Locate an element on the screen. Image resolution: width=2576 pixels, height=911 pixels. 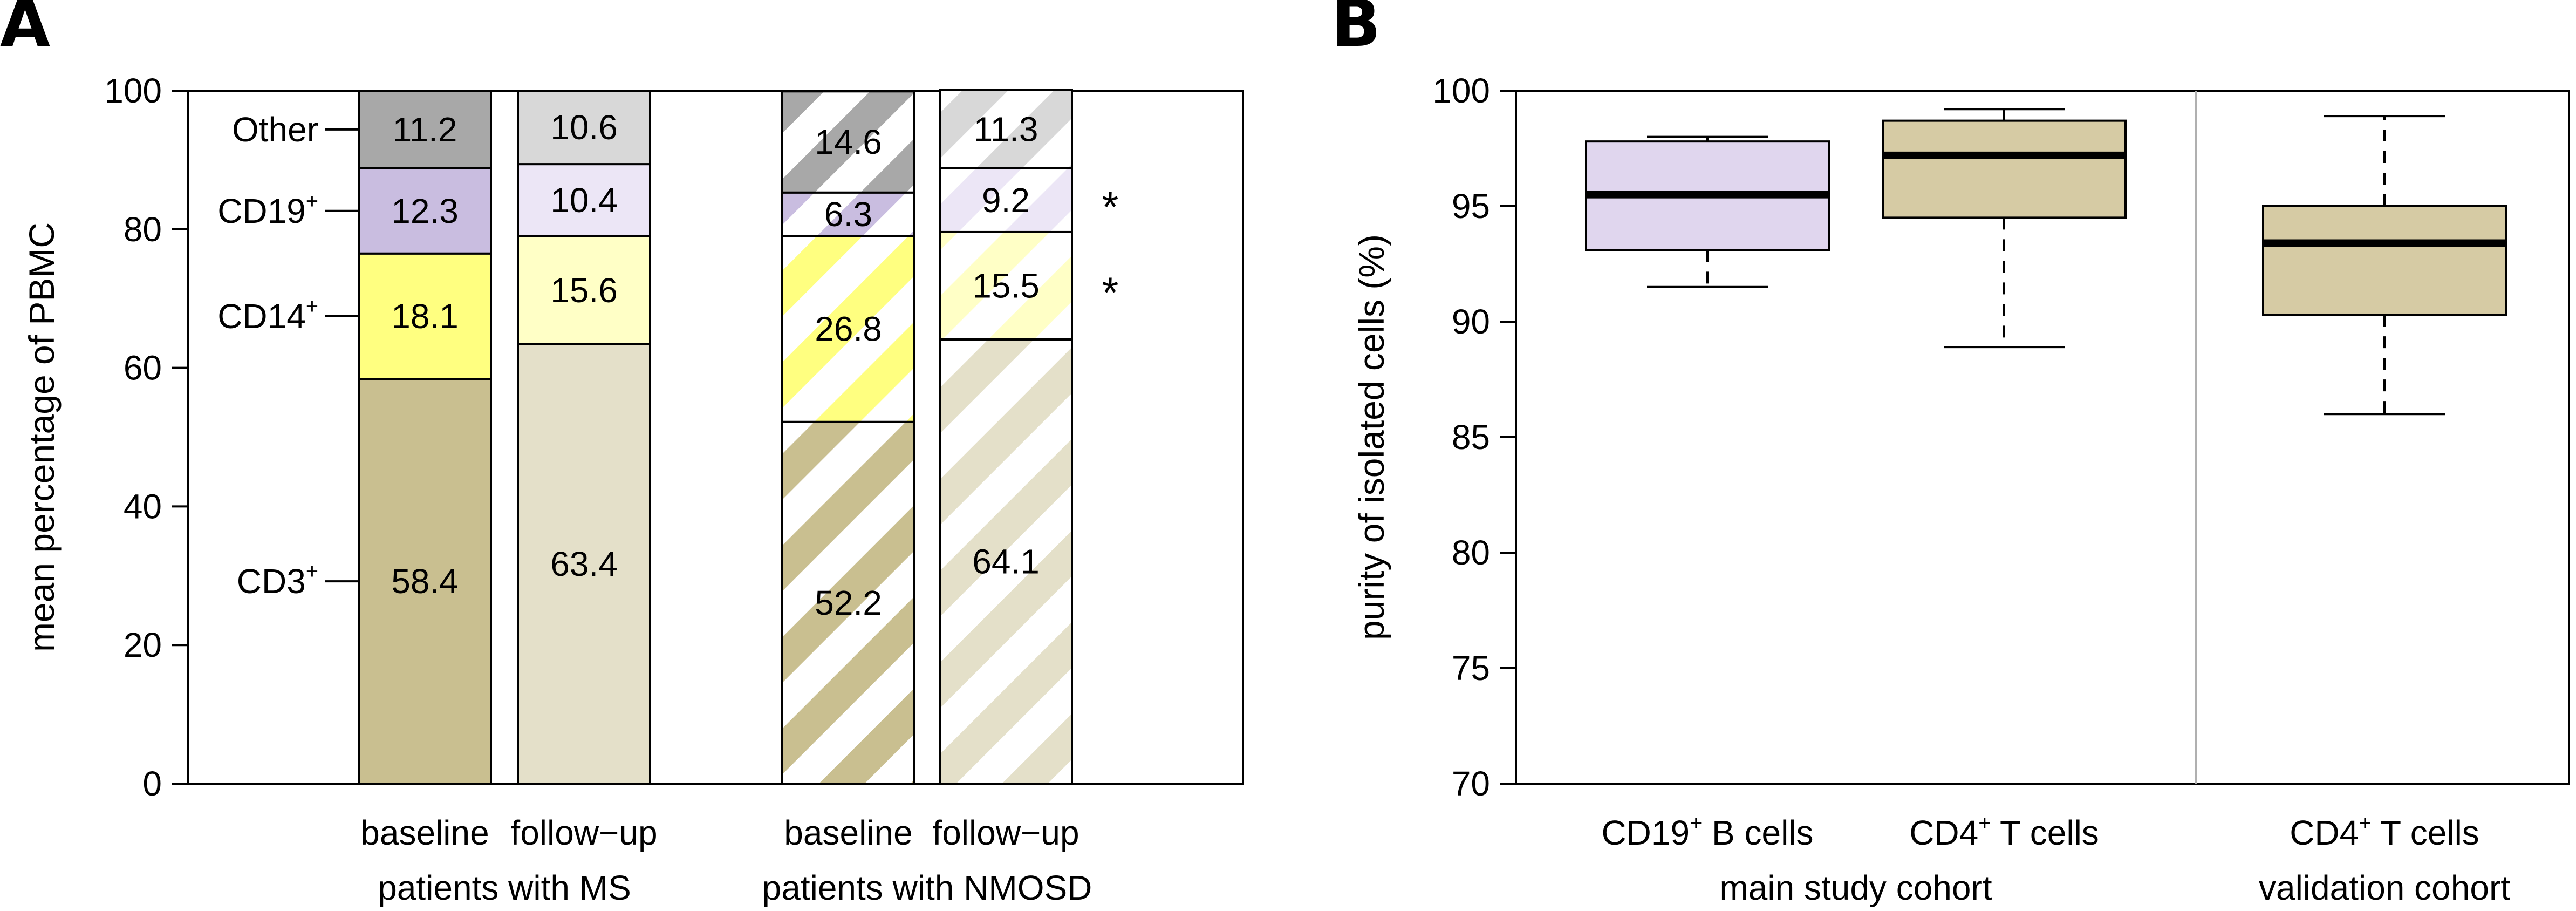
y-tick-label-b: 80 is located at coordinates (1471, 552).